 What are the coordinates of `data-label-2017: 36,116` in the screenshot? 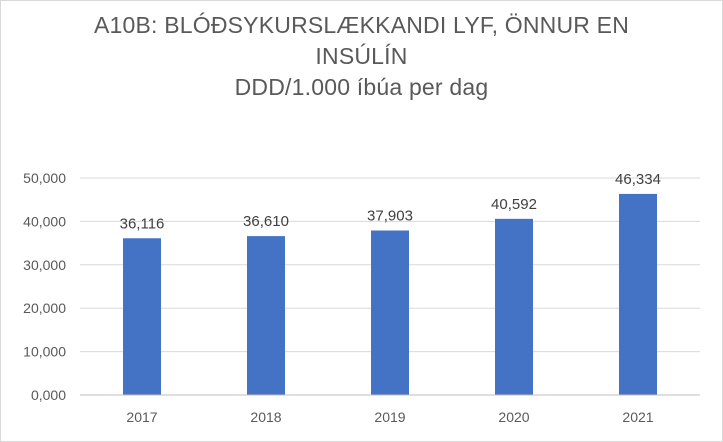 It's located at (142, 223).